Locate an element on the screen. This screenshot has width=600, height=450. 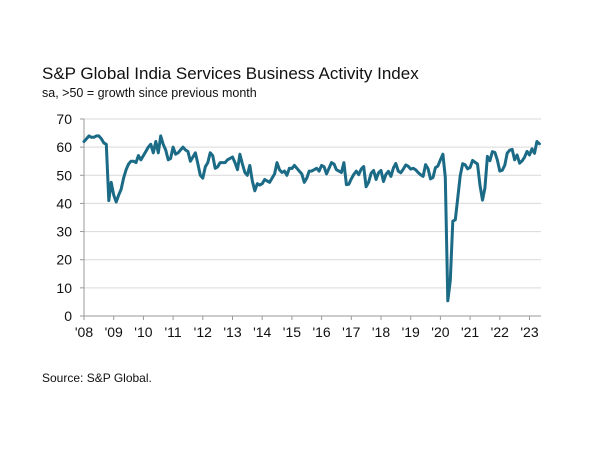
y-tick-label: 60 is located at coordinates (64, 147).